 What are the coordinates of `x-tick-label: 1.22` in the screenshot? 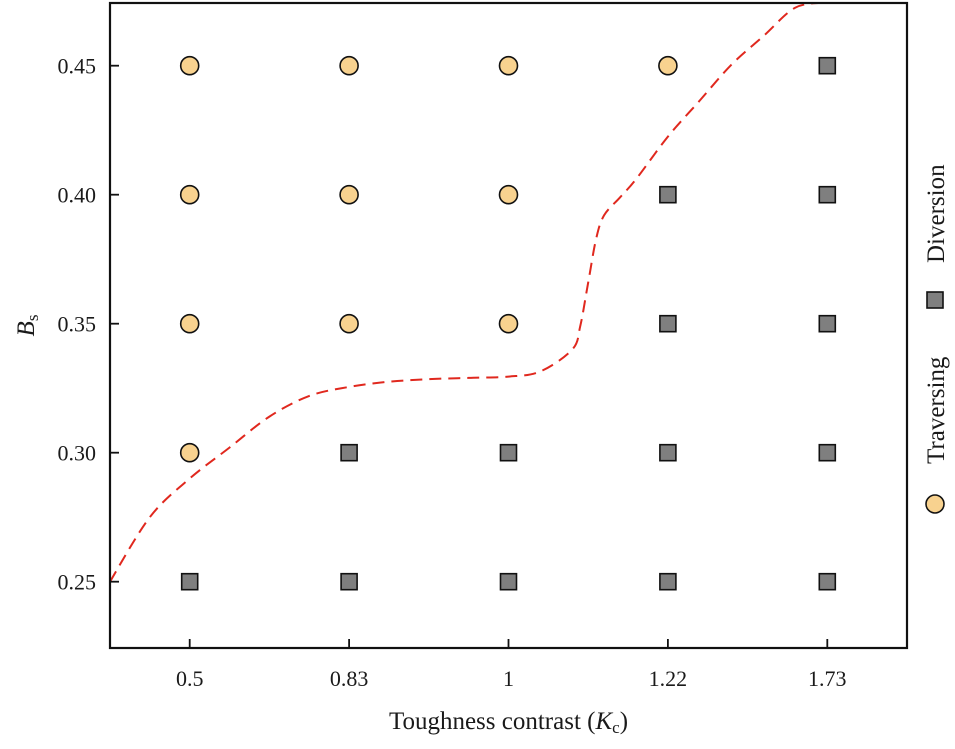 It's located at (668, 678).